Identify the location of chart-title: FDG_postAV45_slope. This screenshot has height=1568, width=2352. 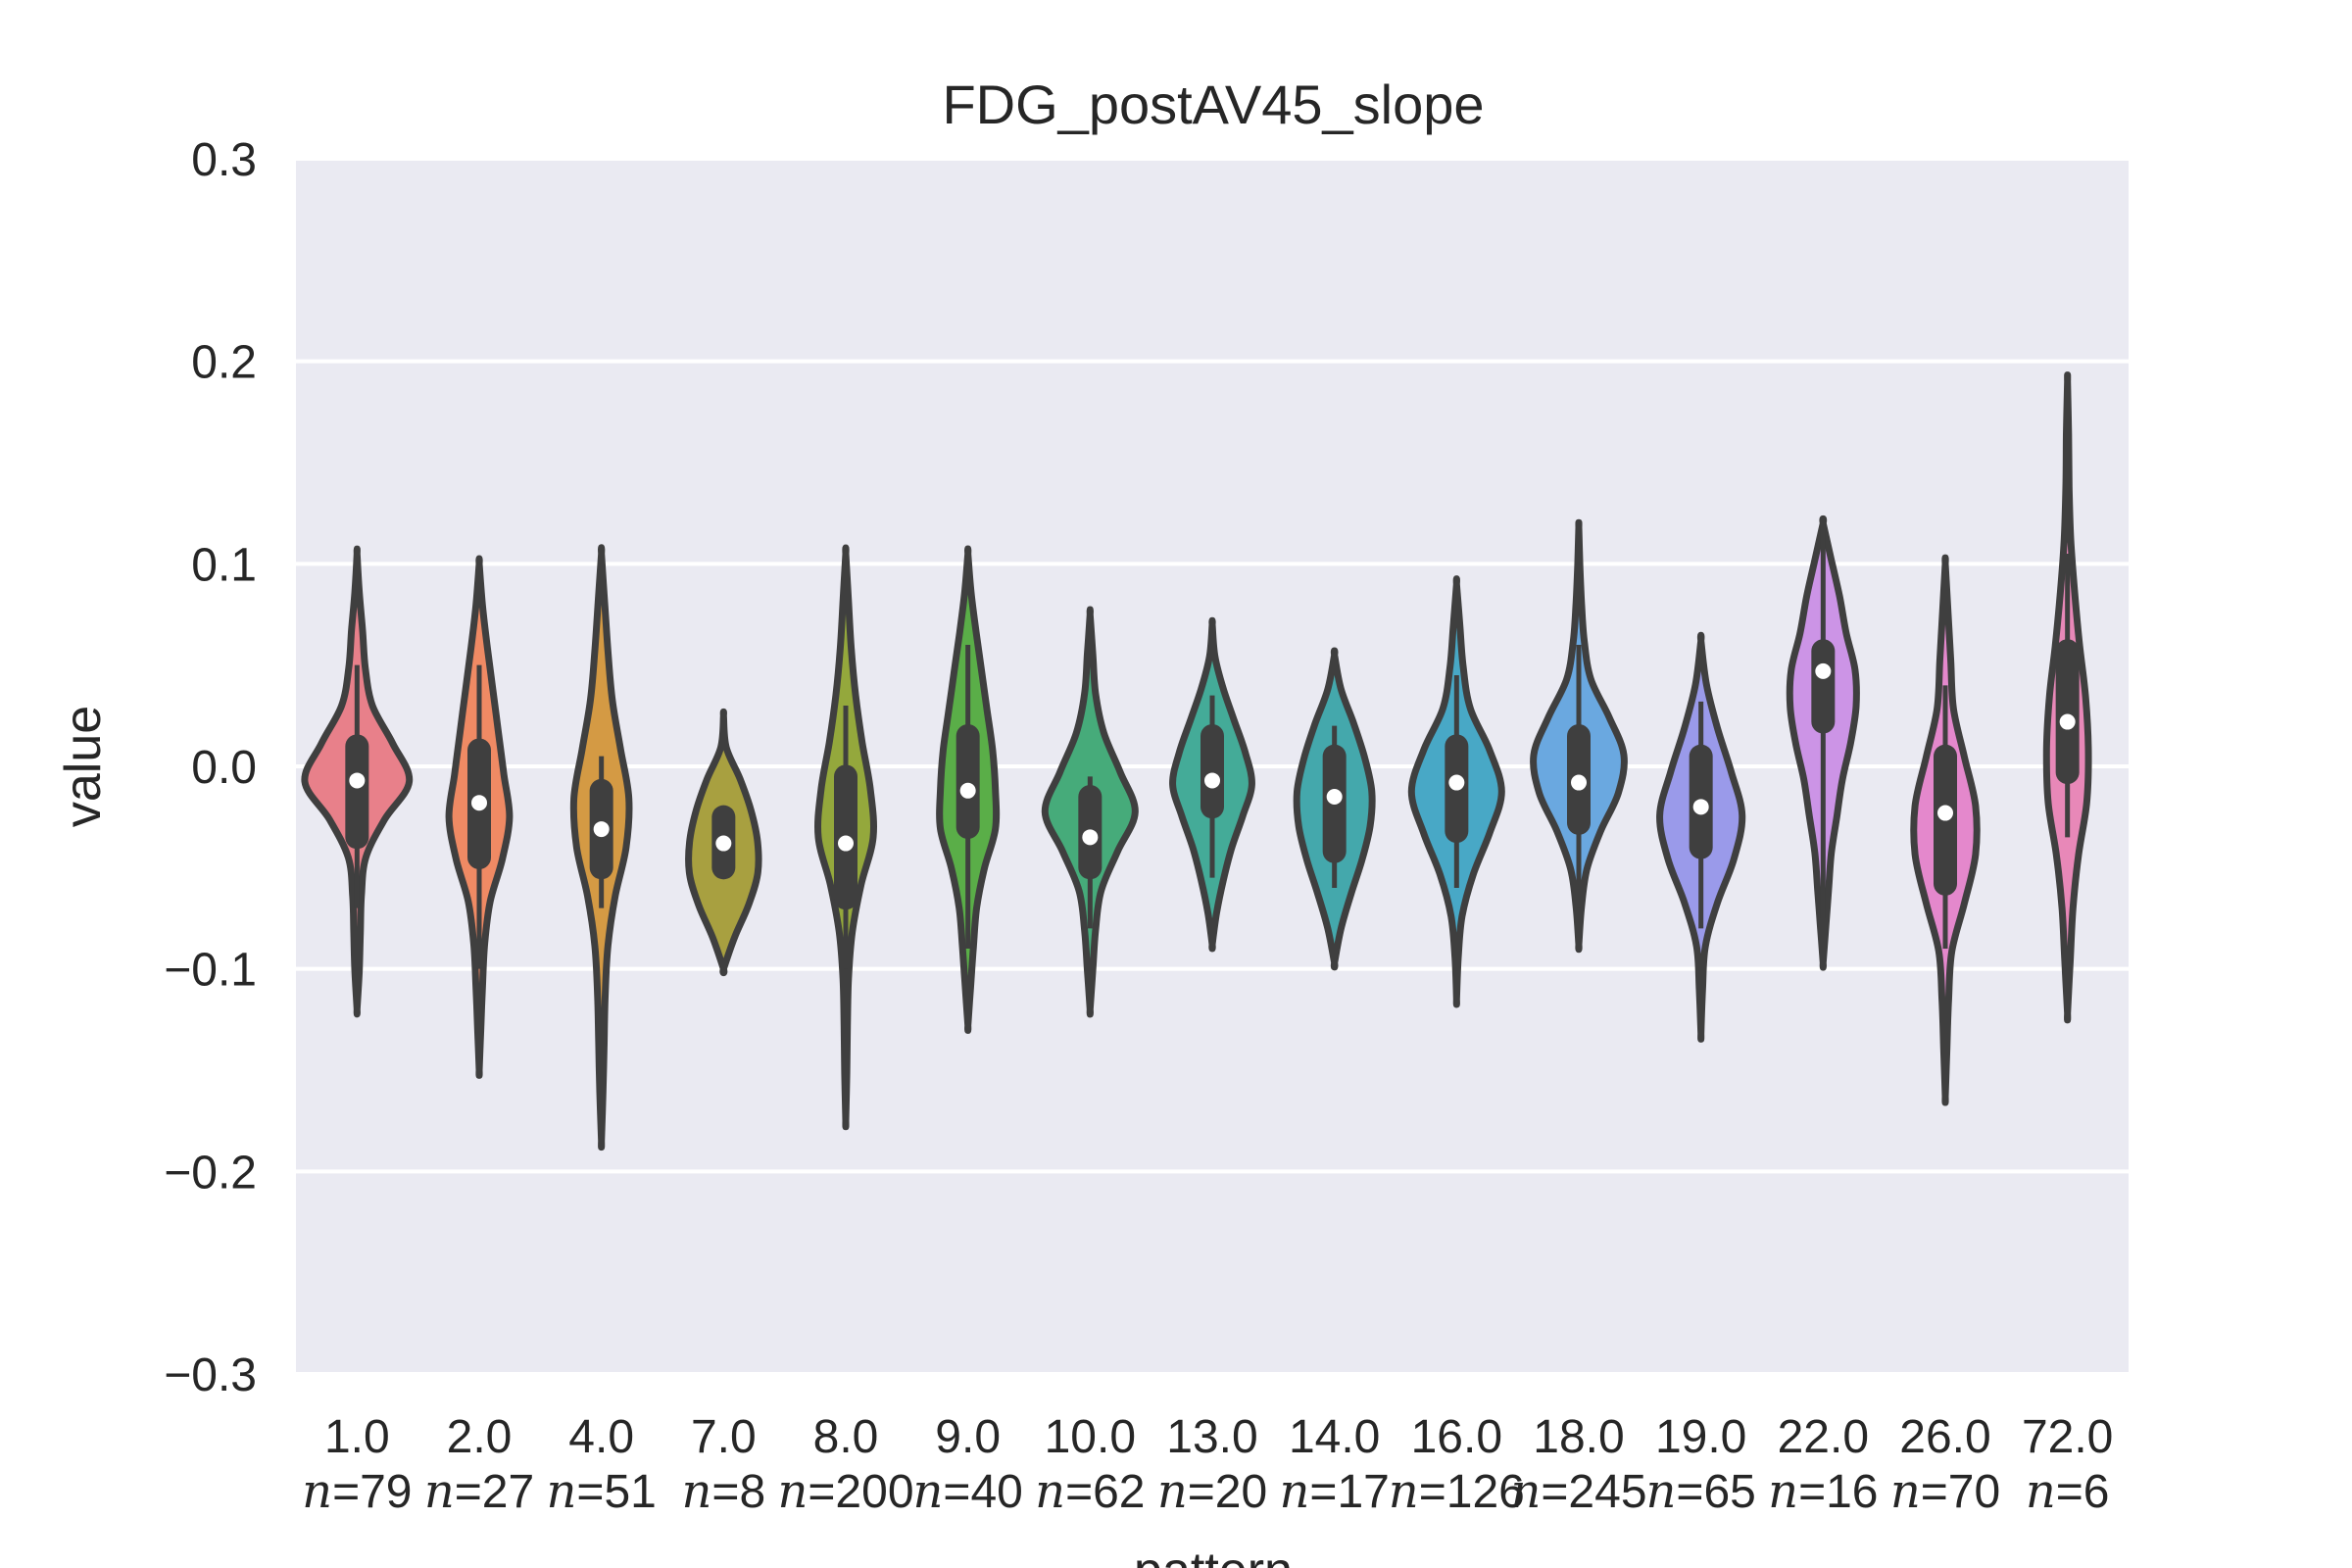
(1213, 104).